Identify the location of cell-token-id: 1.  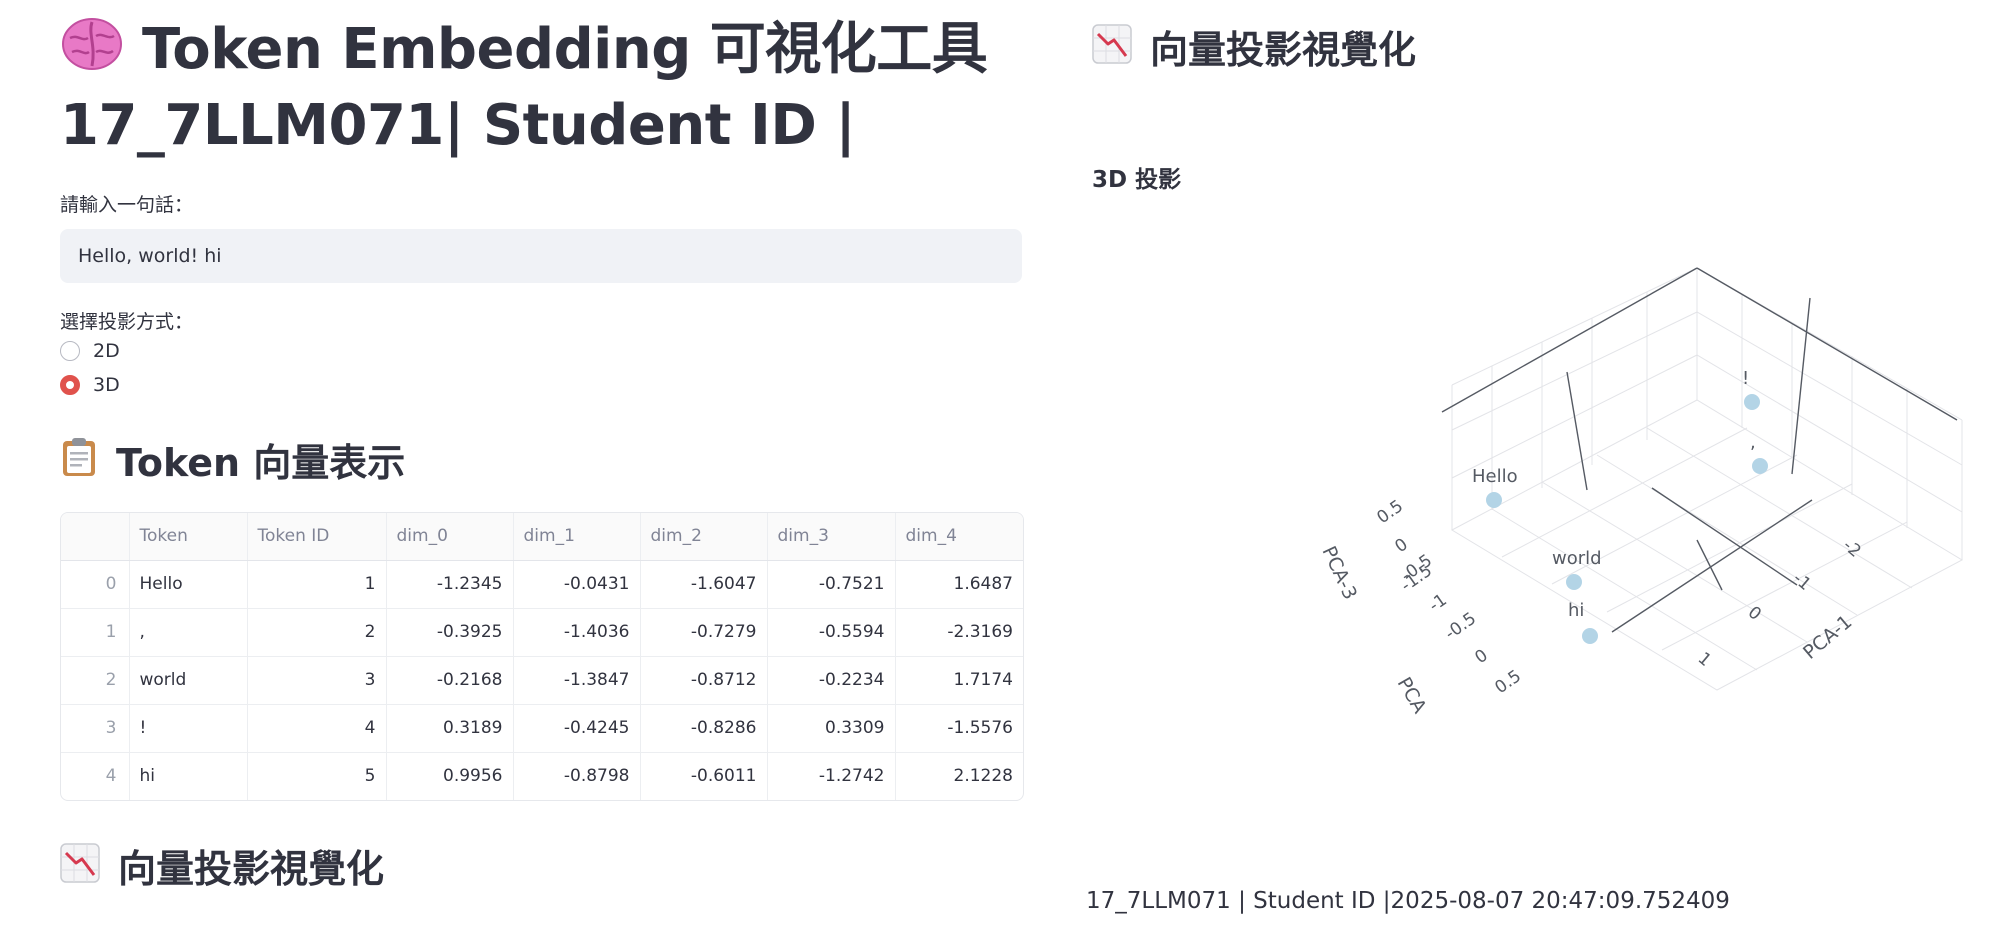
(317, 584).